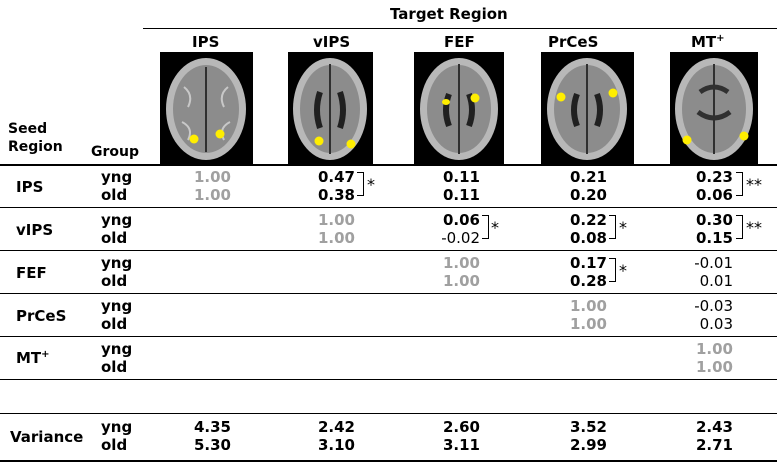 The width and height of the screenshot is (777, 465). Describe the element at coordinates (212, 195) in the screenshot. I see `cell-ips-ips-old: 1.00` at that location.